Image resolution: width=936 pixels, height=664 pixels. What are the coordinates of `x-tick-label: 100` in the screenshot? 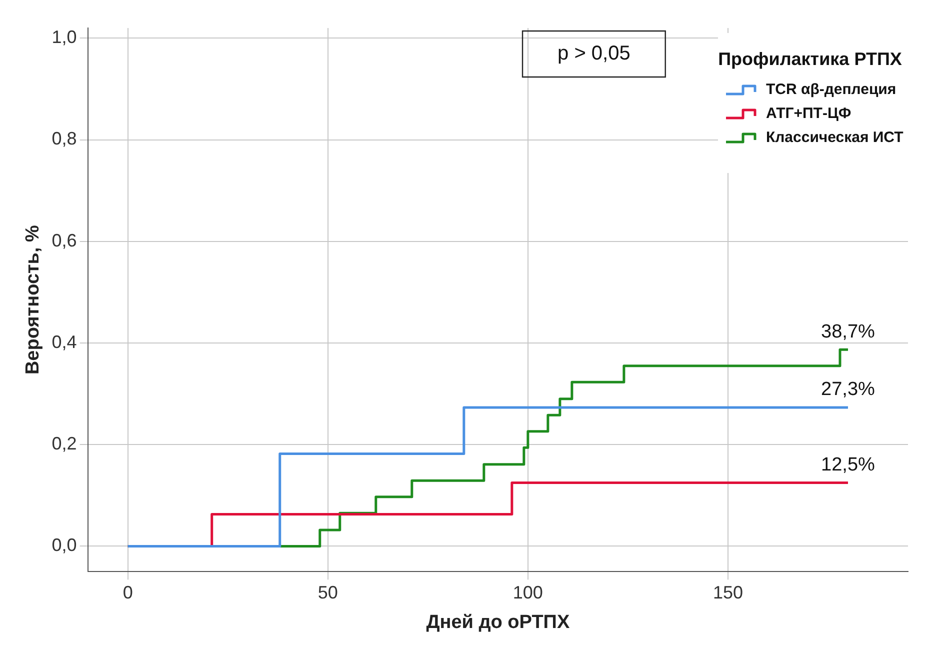 It's located at (527, 592).